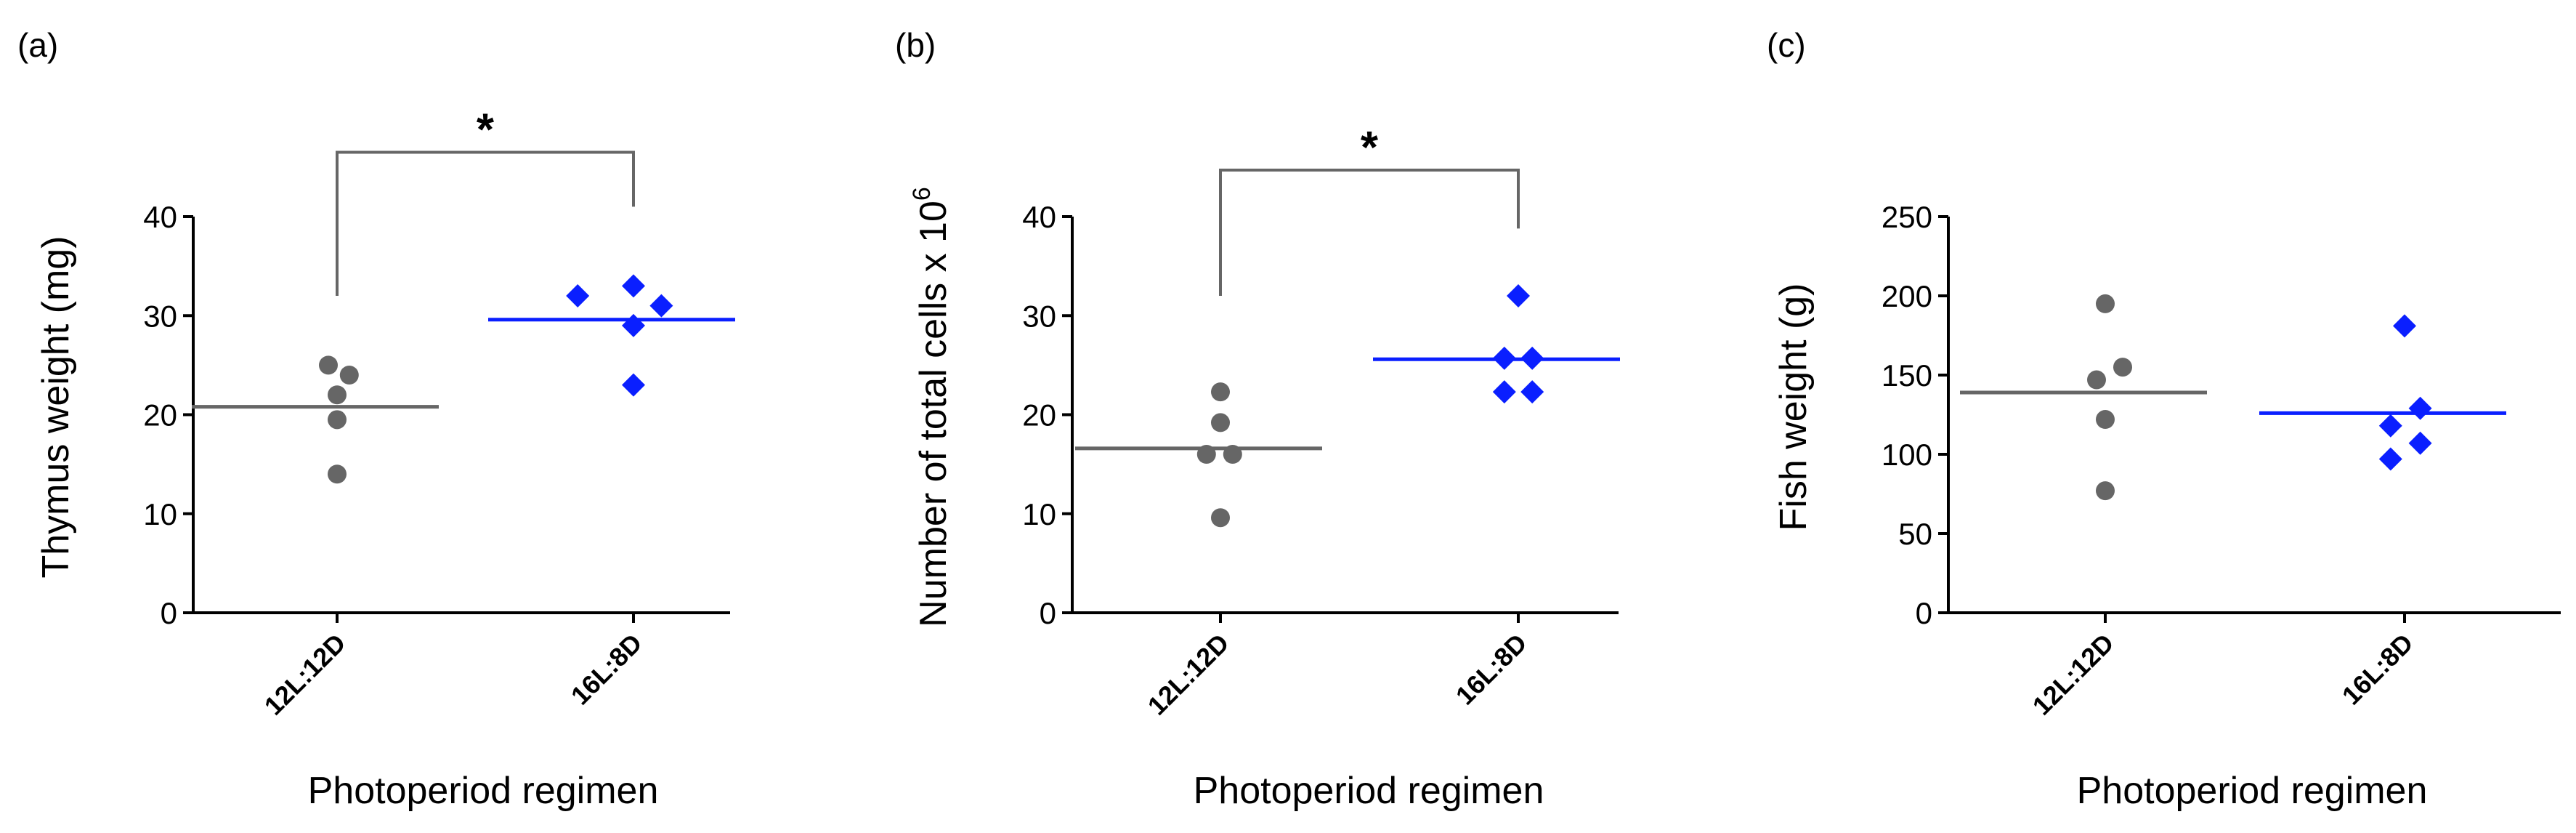  I want to click on y-tick-label-c: 150, so click(1907, 376).